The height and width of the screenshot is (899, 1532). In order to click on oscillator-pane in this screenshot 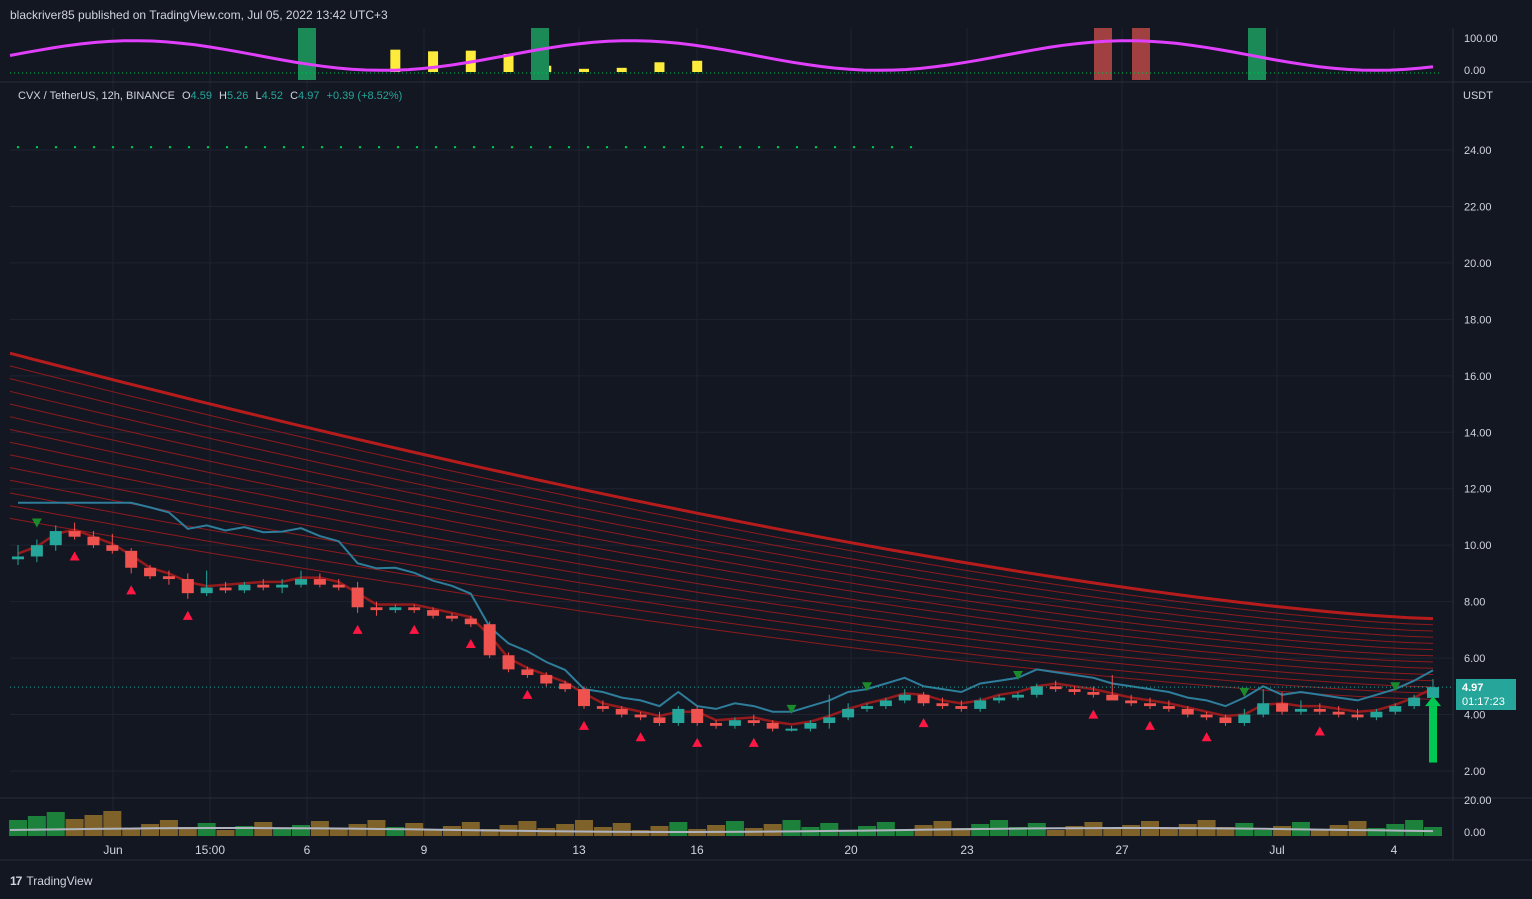, I will do `click(724, 54)`.